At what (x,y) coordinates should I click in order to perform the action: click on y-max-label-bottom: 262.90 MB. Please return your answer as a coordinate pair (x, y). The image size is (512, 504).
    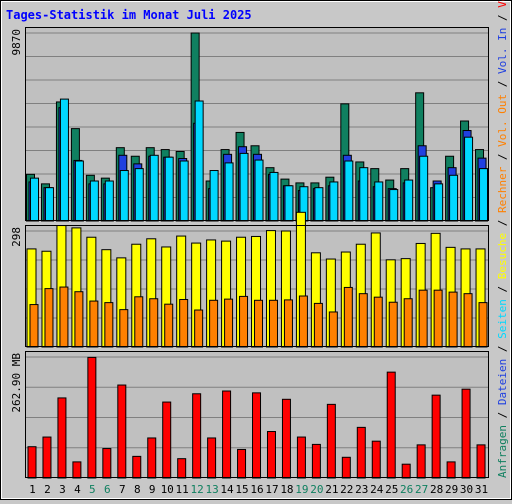
    Looking at the image, I should click on (16, 383).